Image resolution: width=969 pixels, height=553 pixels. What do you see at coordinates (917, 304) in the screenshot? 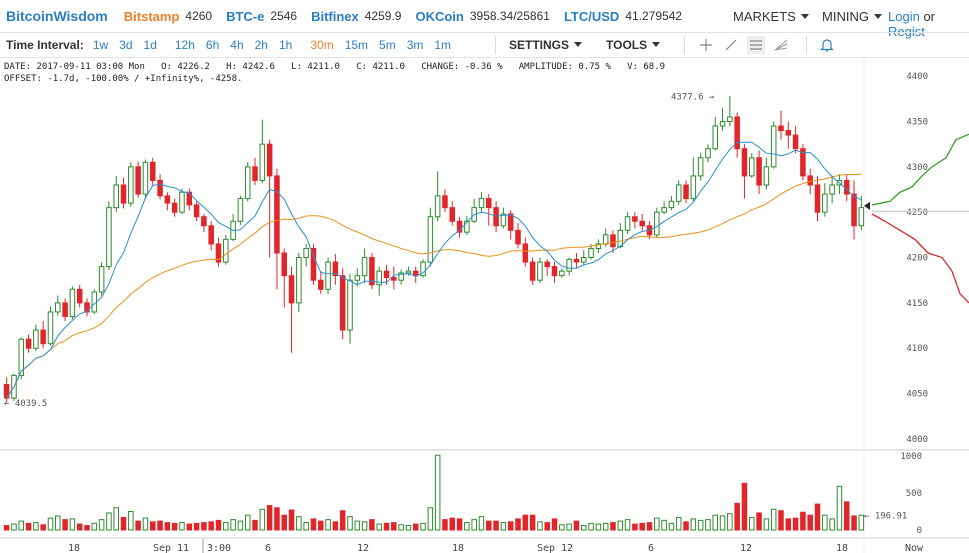
I see `price-axis-label: 4150` at bounding box center [917, 304].